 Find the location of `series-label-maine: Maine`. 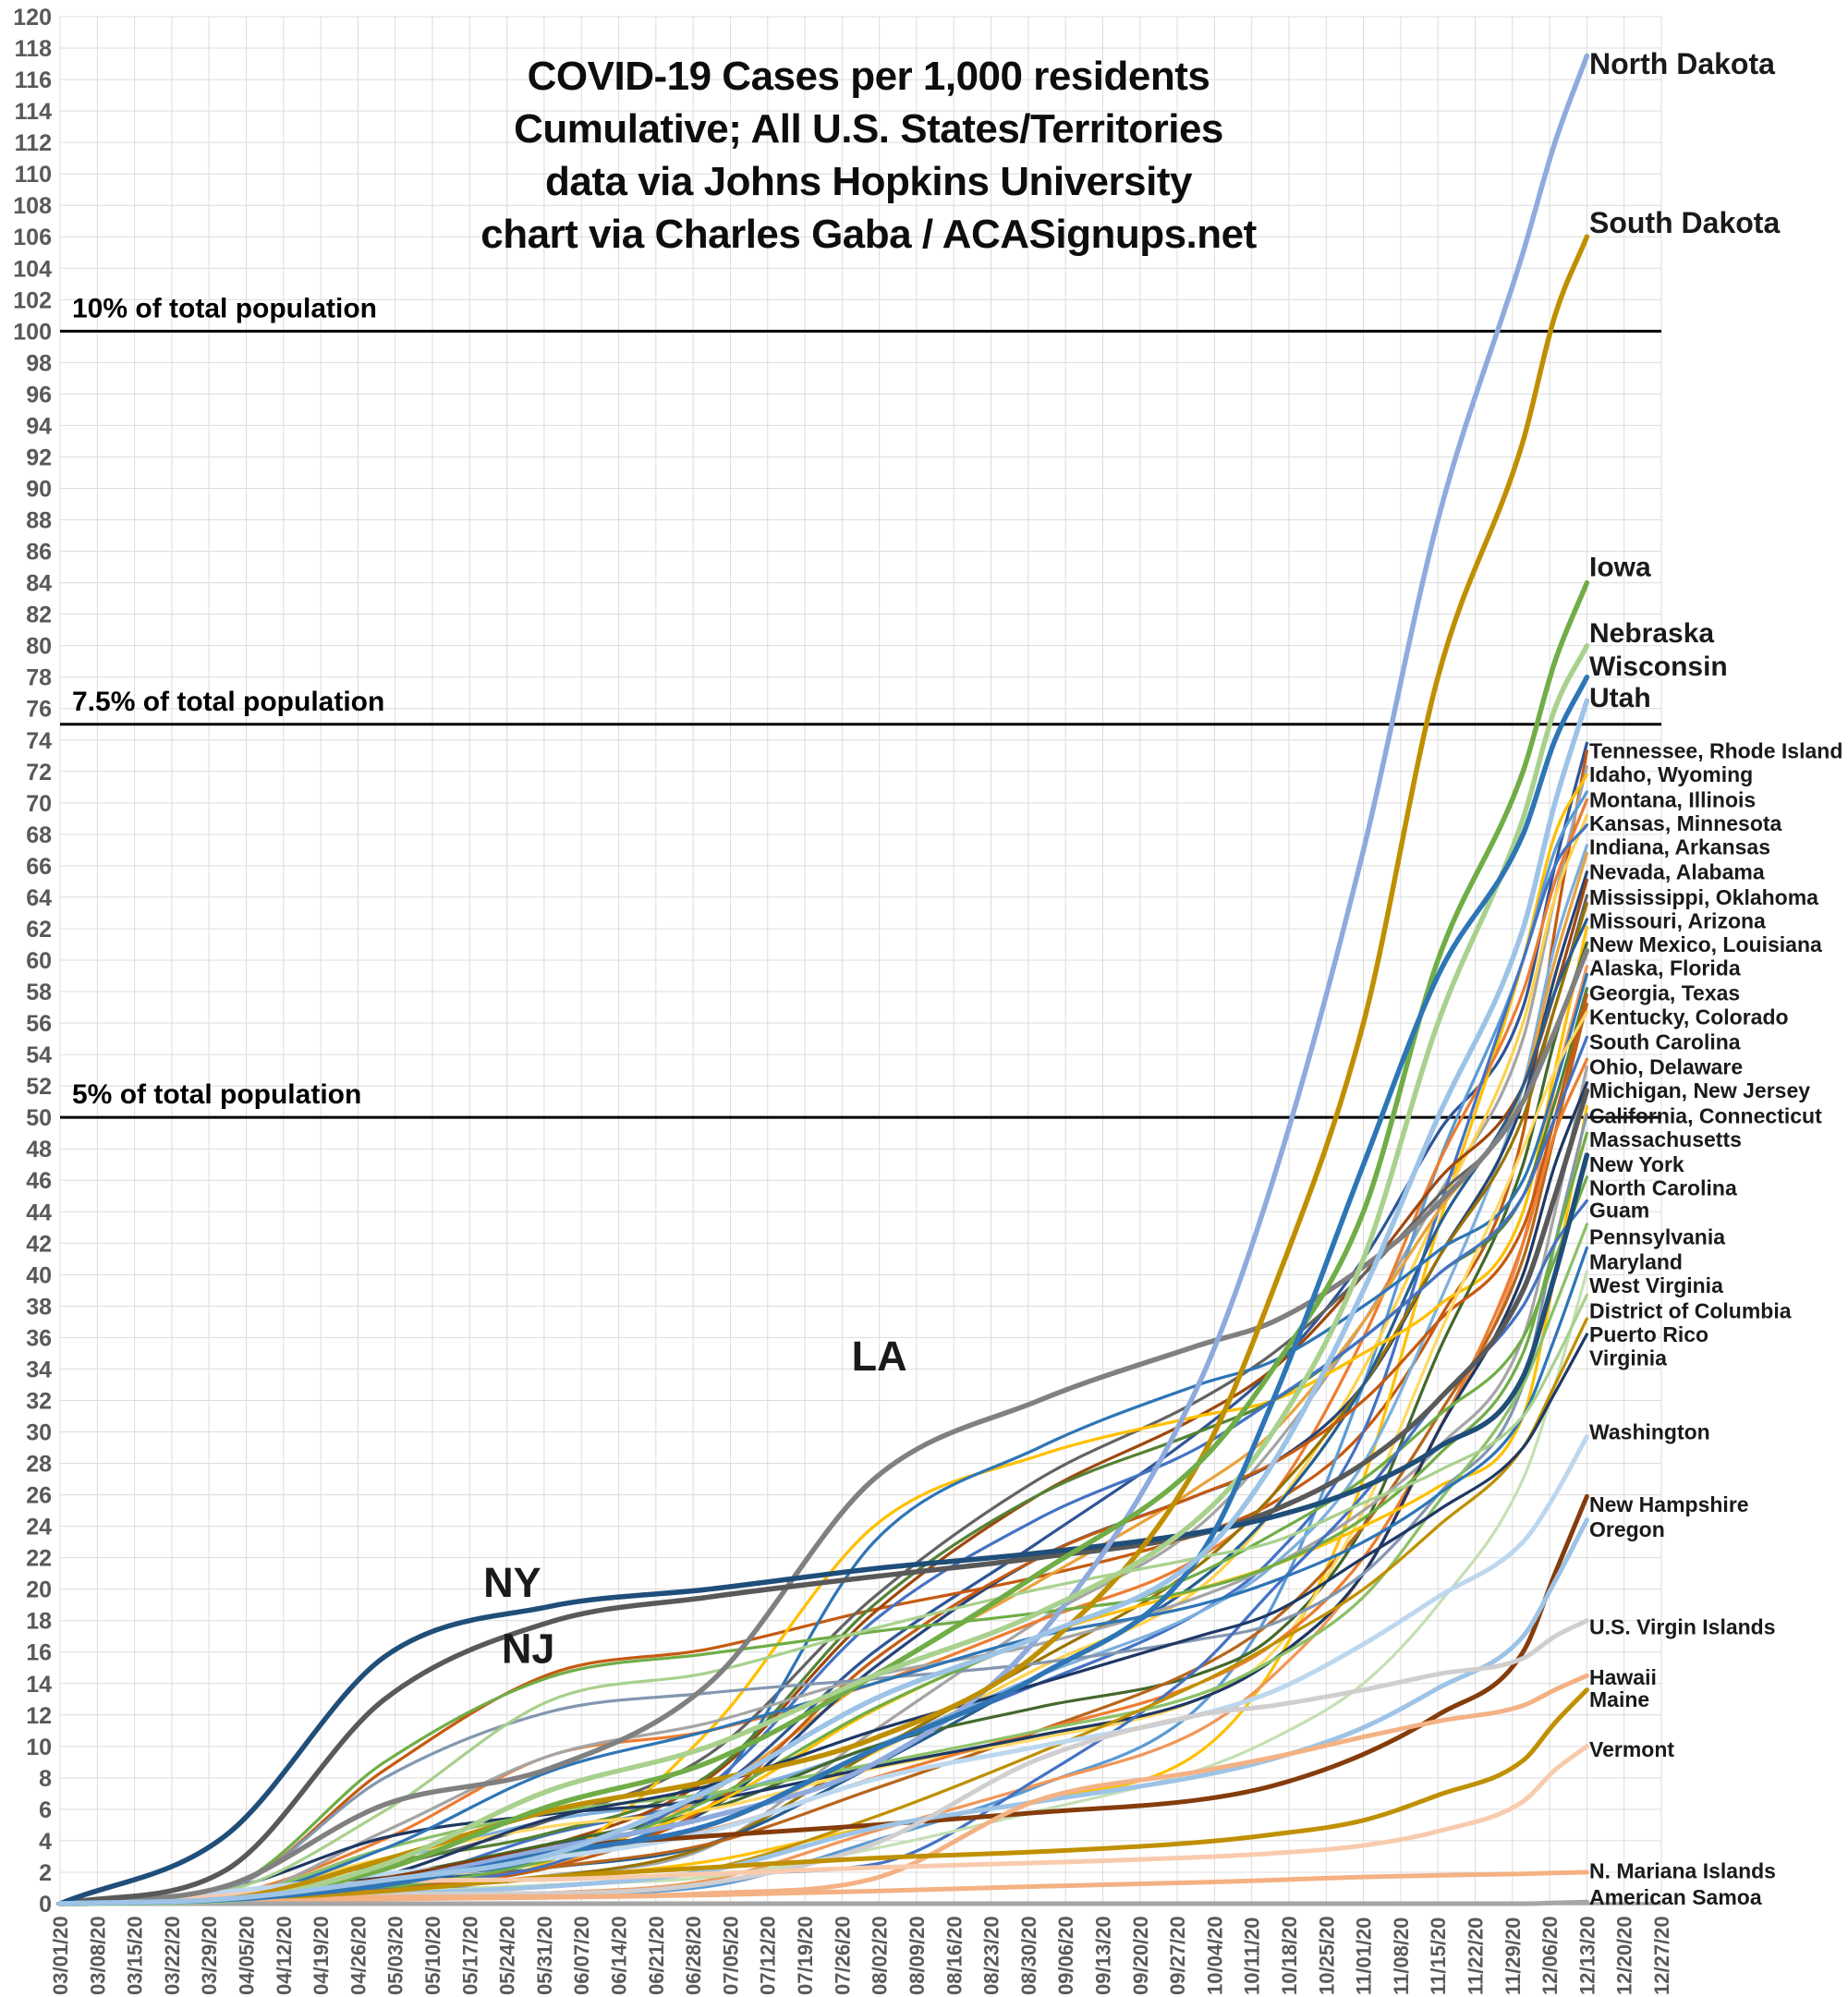

series-label-maine: Maine is located at coordinates (1619, 1699).